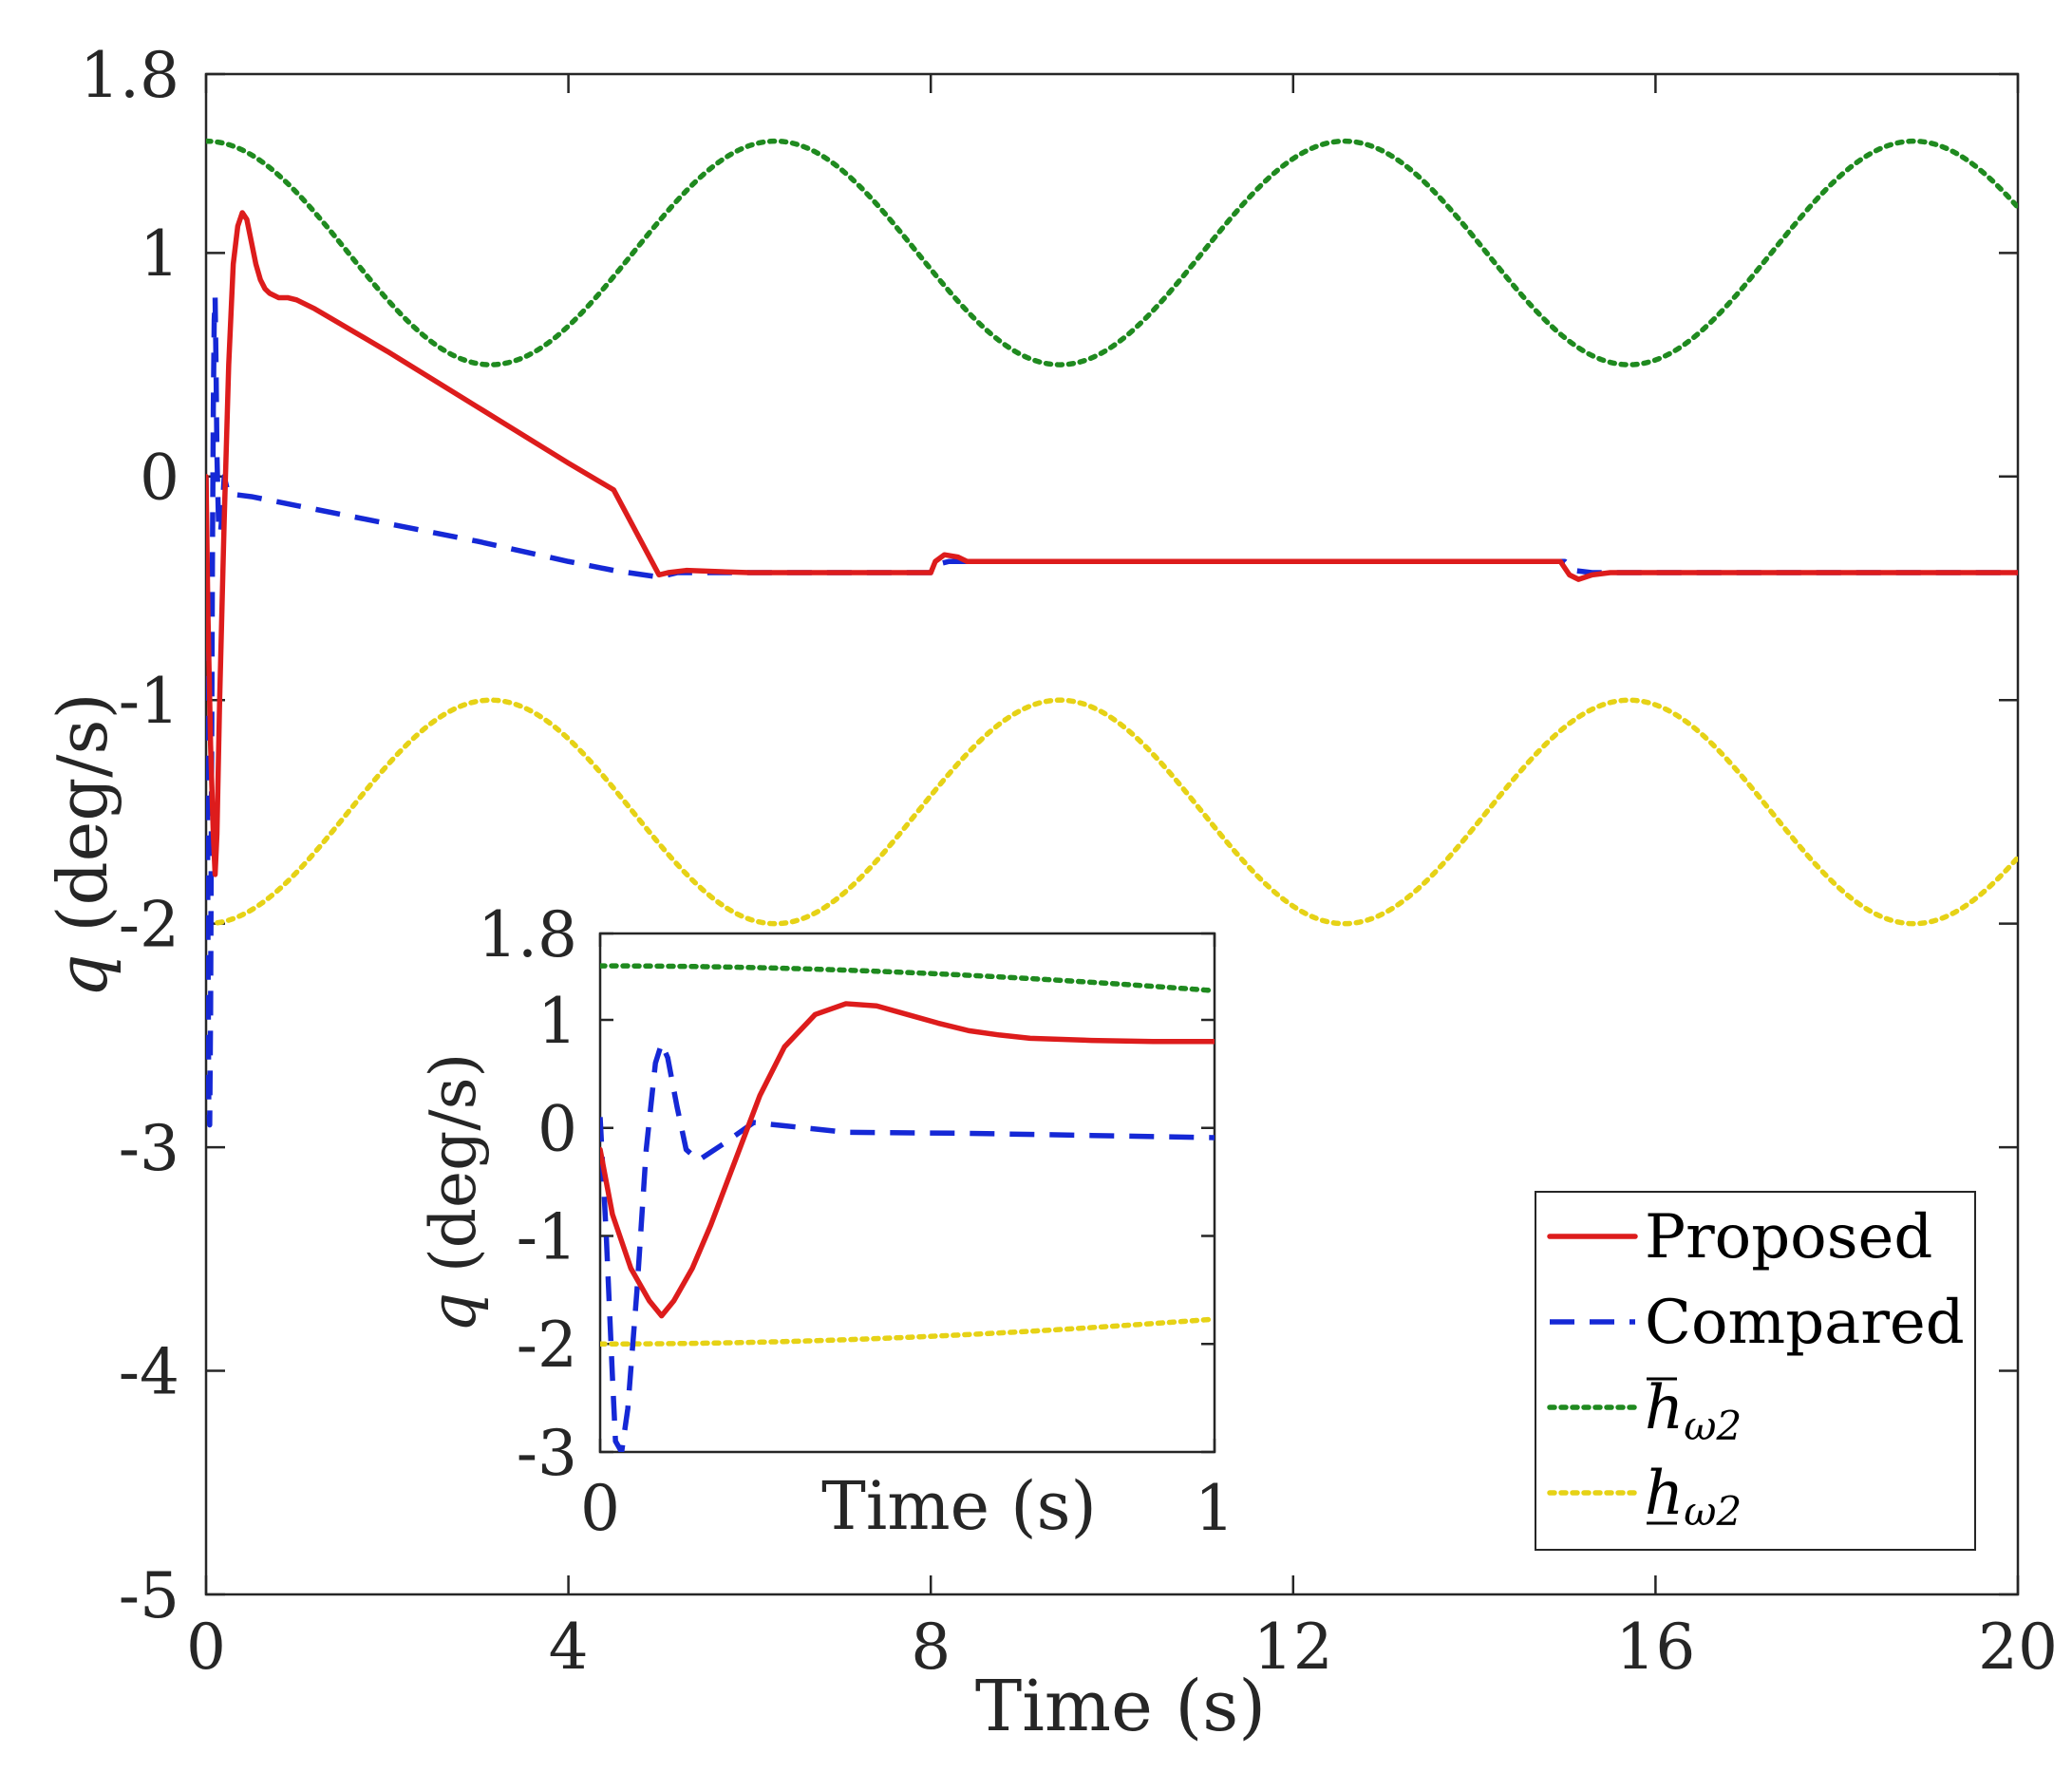 The height and width of the screenshot is (1772, 2072). Describe the element at coordinates (1120, 1706) in the screenshot. I see `main-x-axis-label: Time (s)` at that location.